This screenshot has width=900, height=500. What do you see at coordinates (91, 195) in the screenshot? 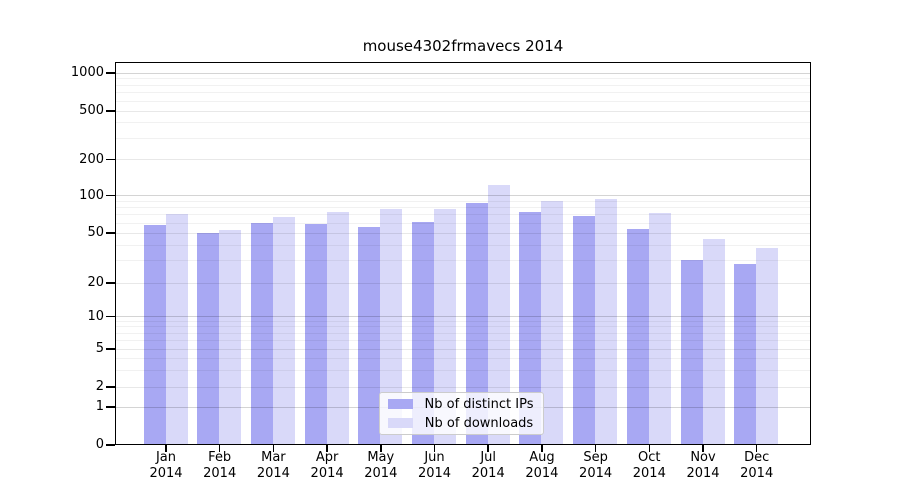
I see `y-tick-label-100: 100` at bounding box center [91, 195].